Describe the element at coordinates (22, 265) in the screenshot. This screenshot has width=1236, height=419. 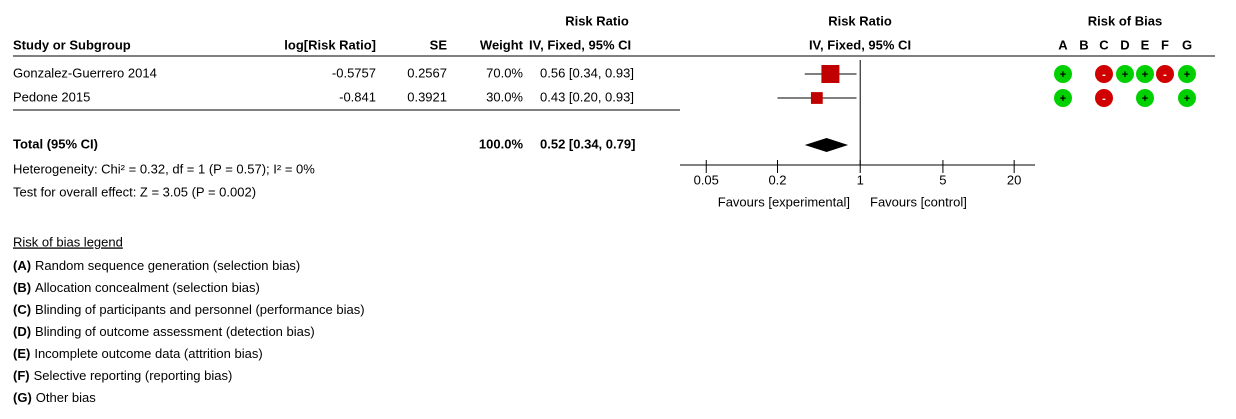
I see `legend-key: (A)` at that location.